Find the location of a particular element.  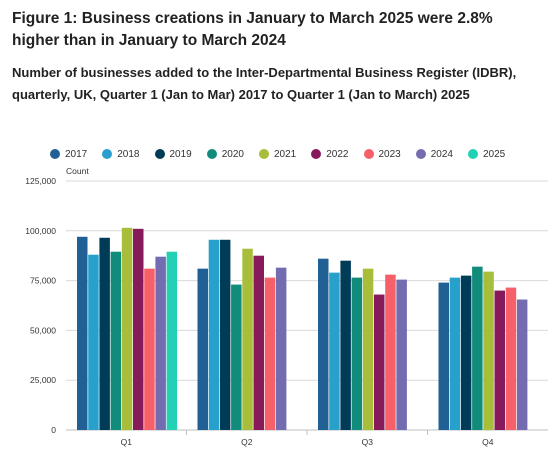

bar-2021-Q1 is located at coordinates (127, 328).